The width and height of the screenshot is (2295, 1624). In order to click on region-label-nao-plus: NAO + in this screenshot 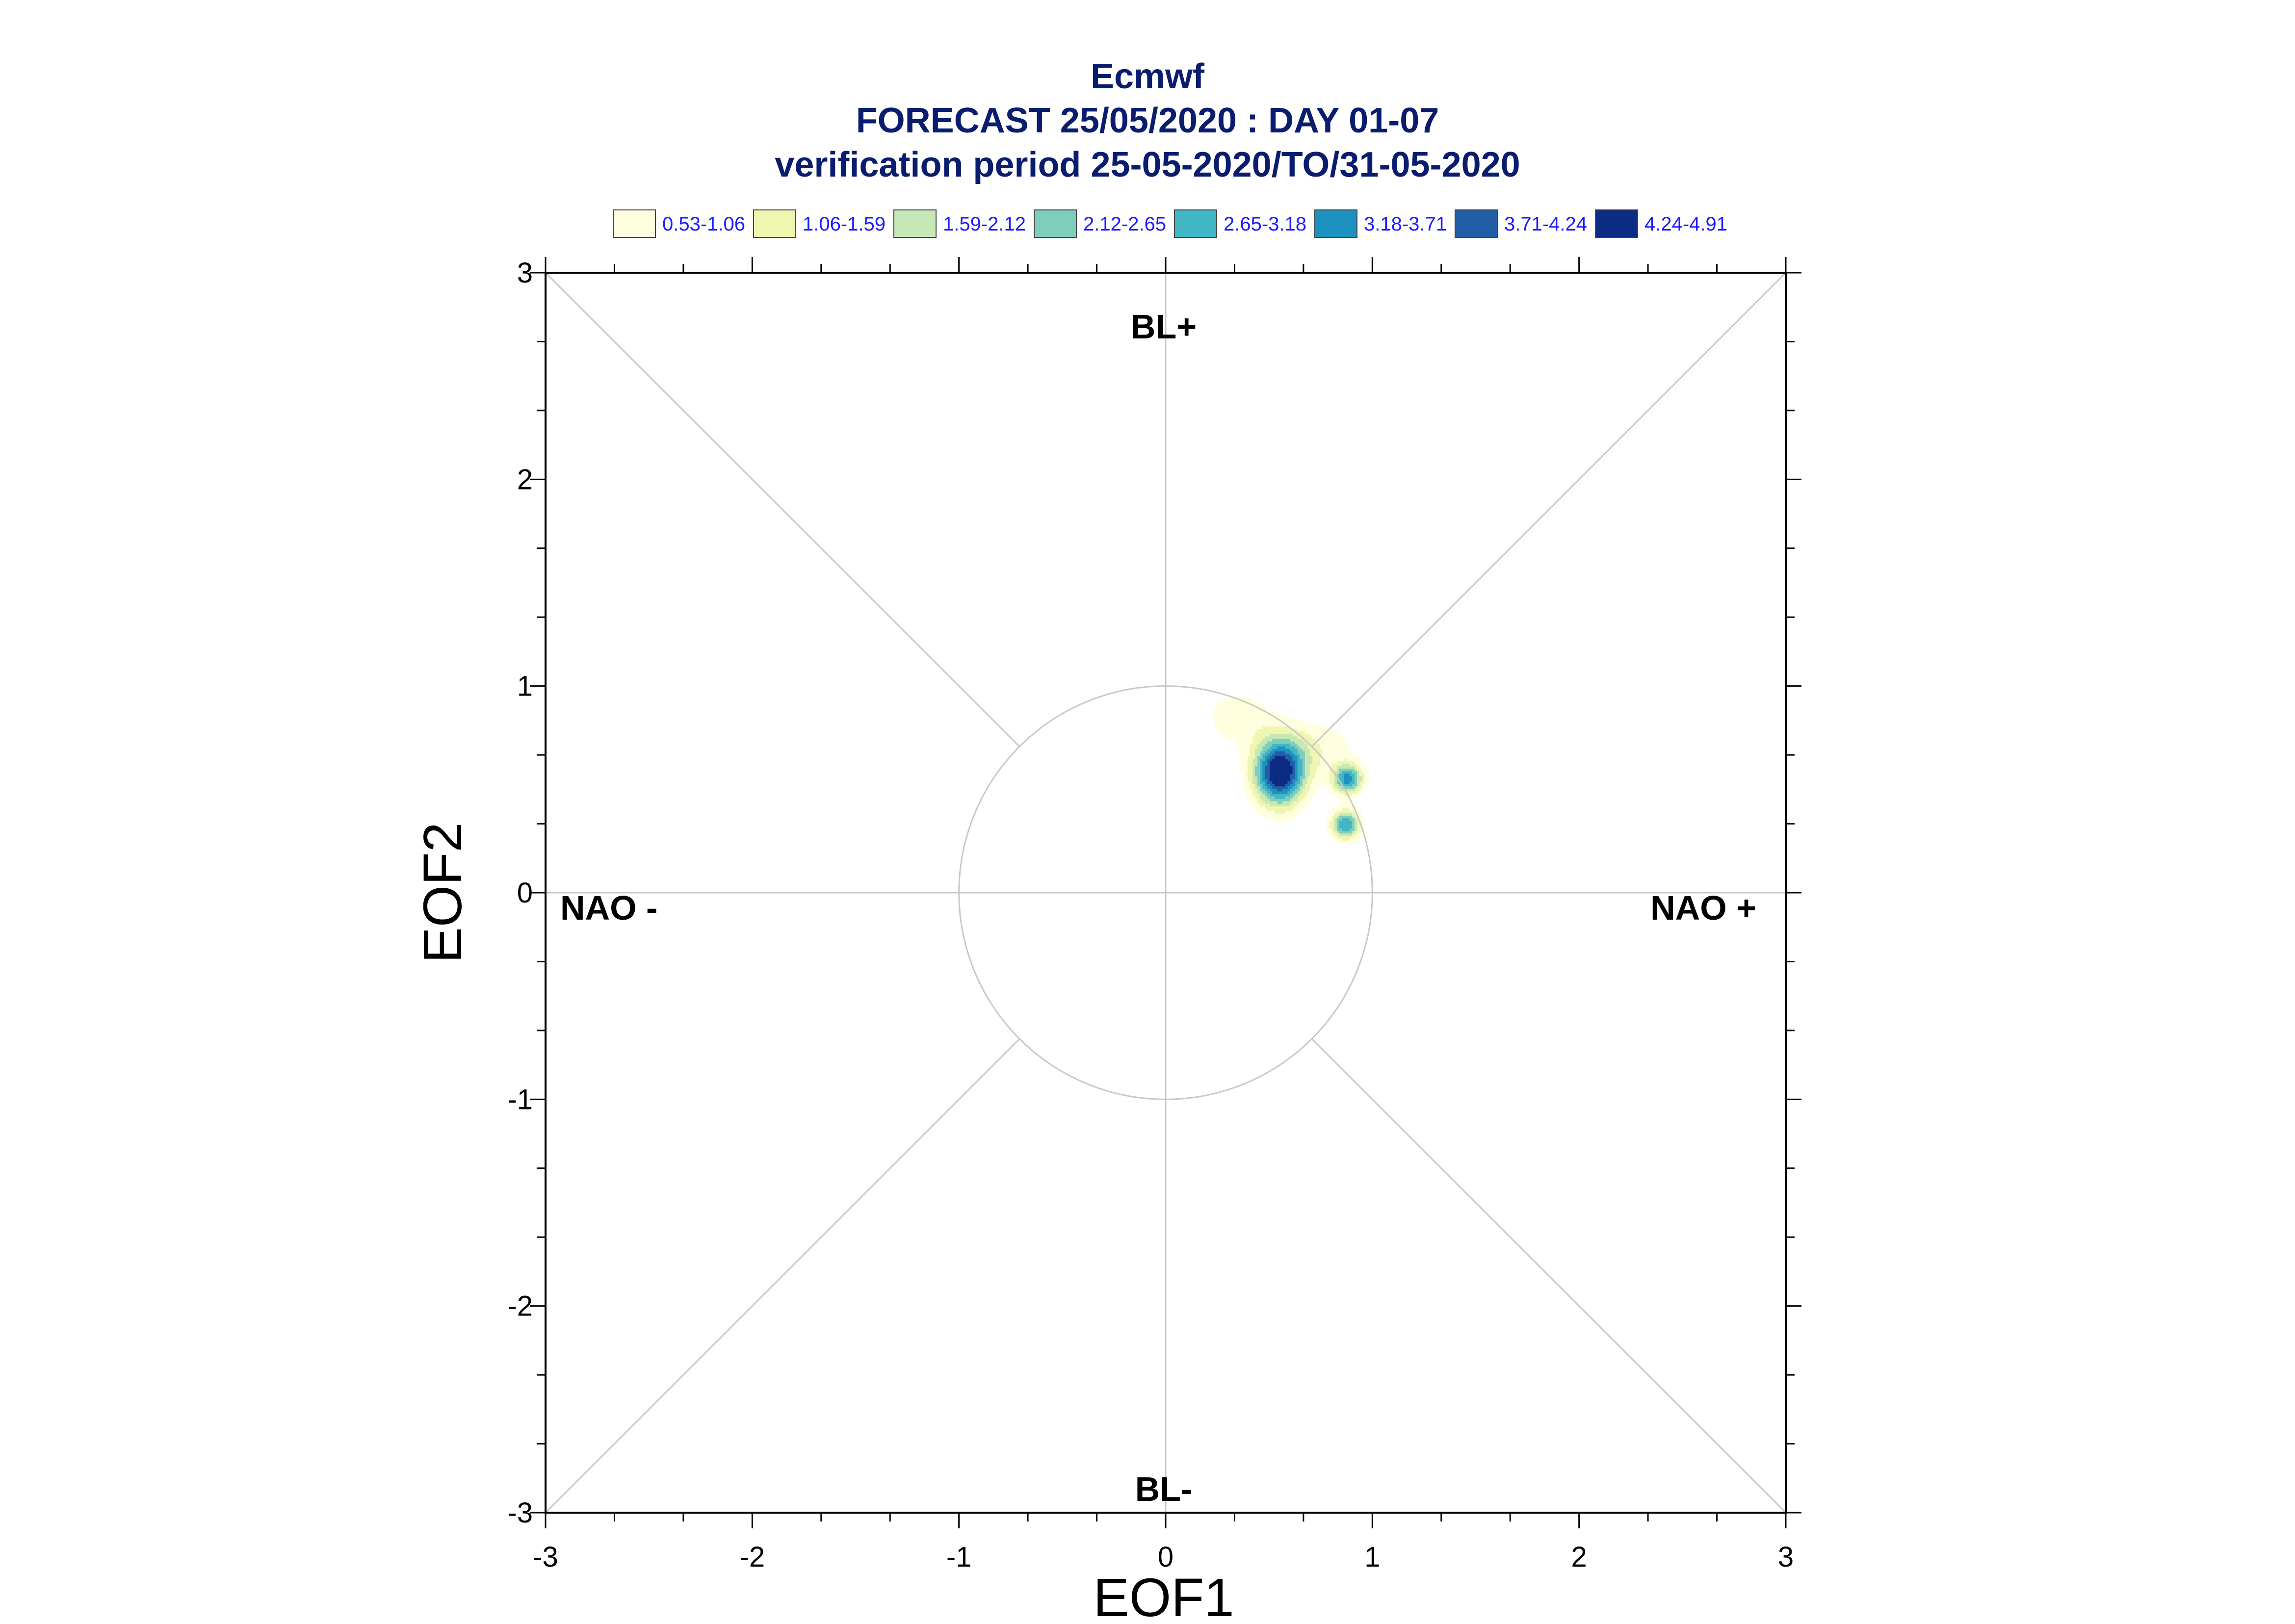, I will do `click(1703, 908)`.